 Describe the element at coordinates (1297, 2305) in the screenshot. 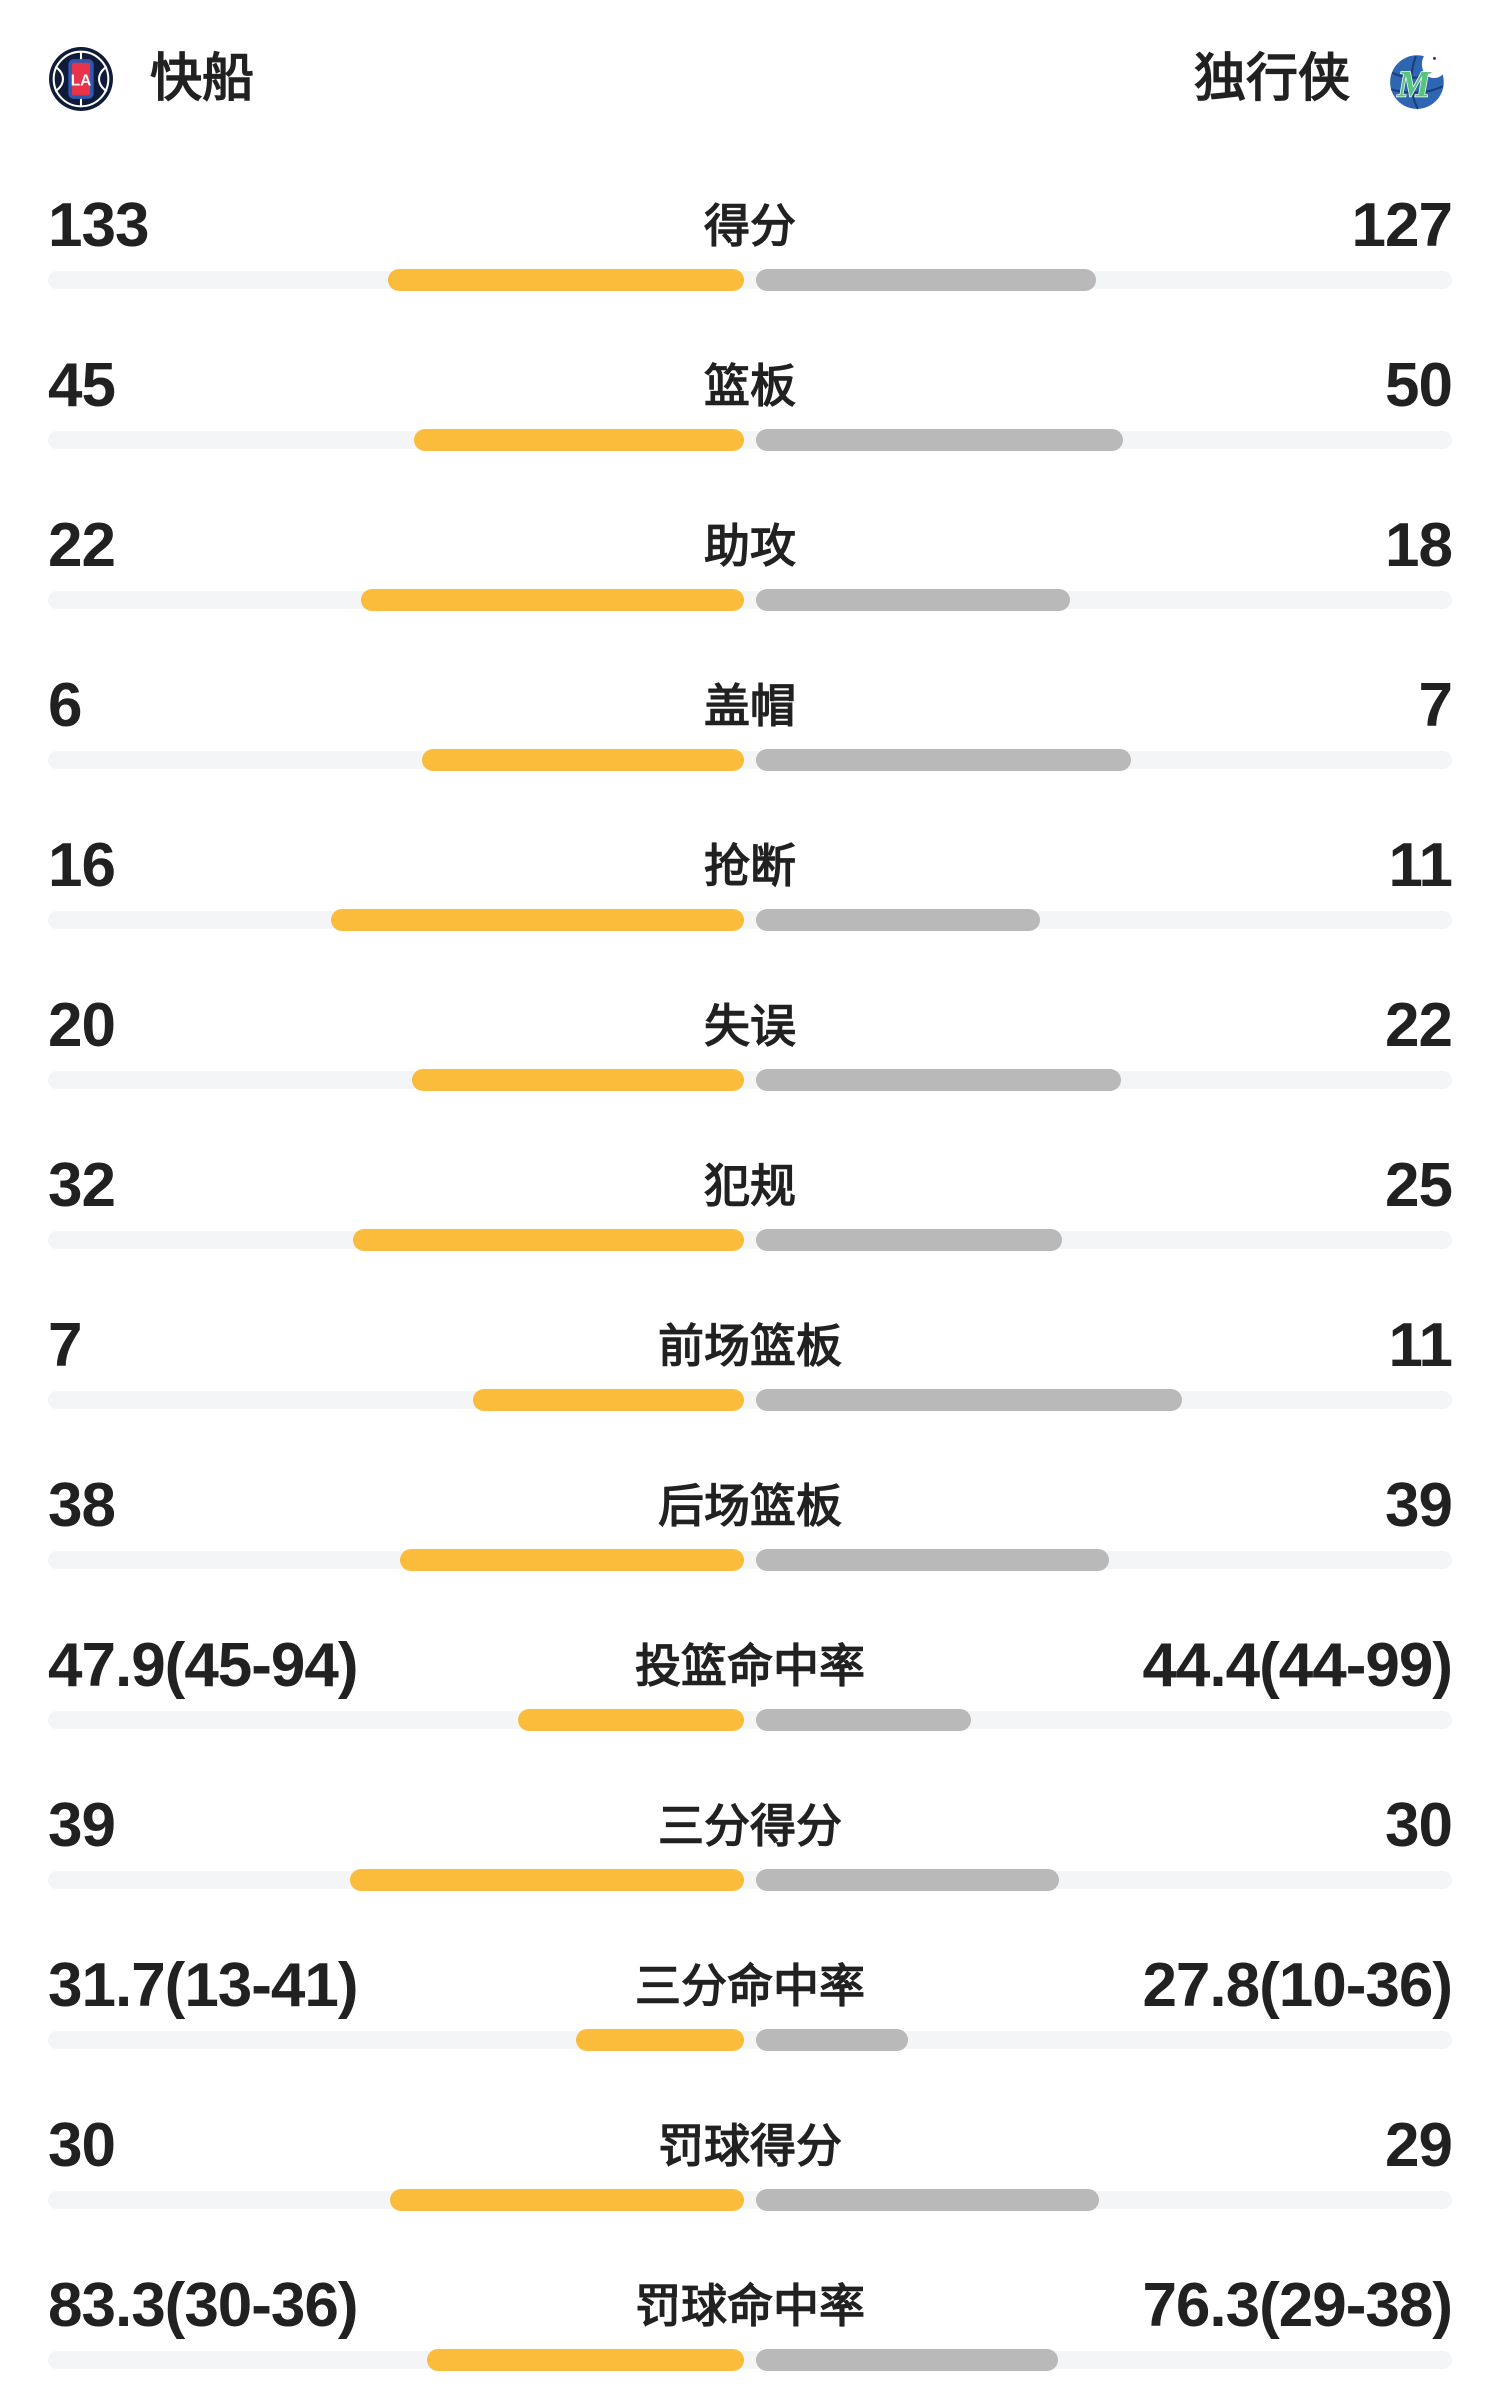

I see `stat-right-value: 76.3(29-38)` at that location.